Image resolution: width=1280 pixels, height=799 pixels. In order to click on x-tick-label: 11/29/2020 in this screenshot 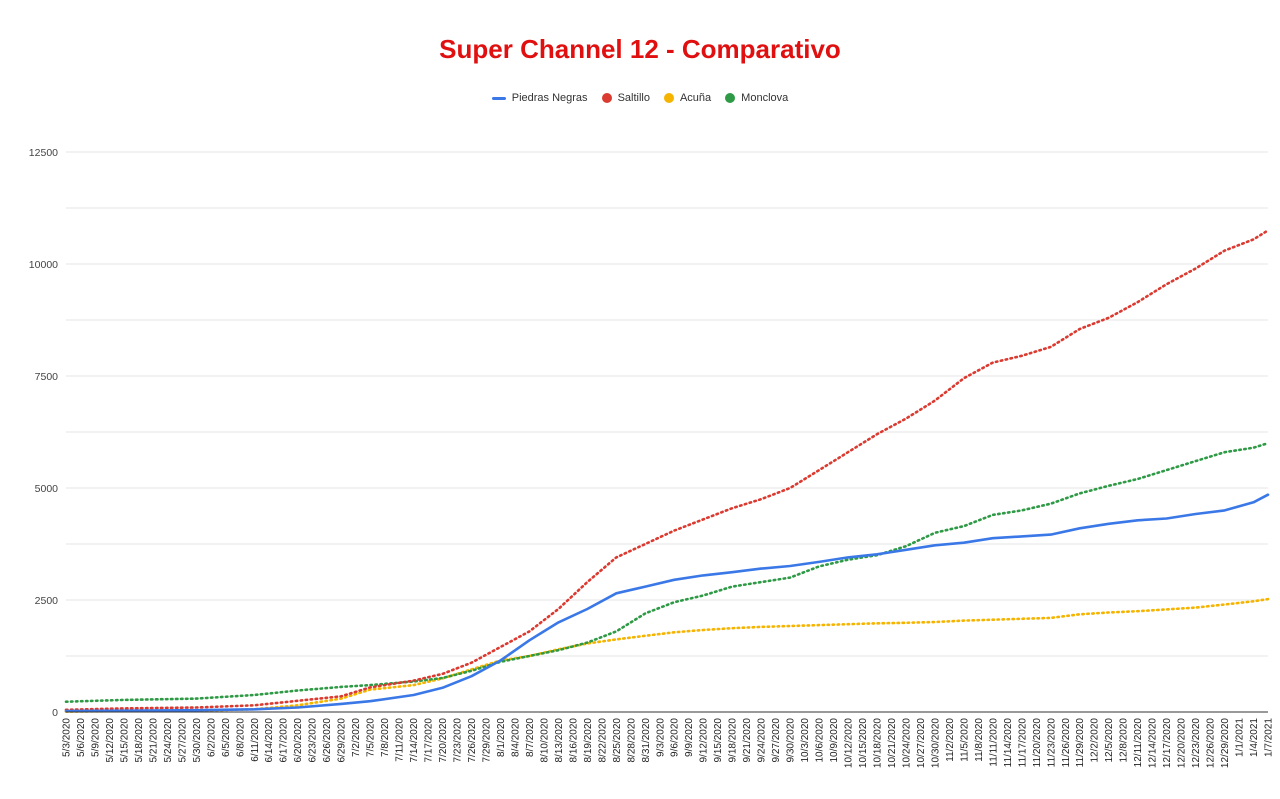, I will do `click(1080, 743)`.